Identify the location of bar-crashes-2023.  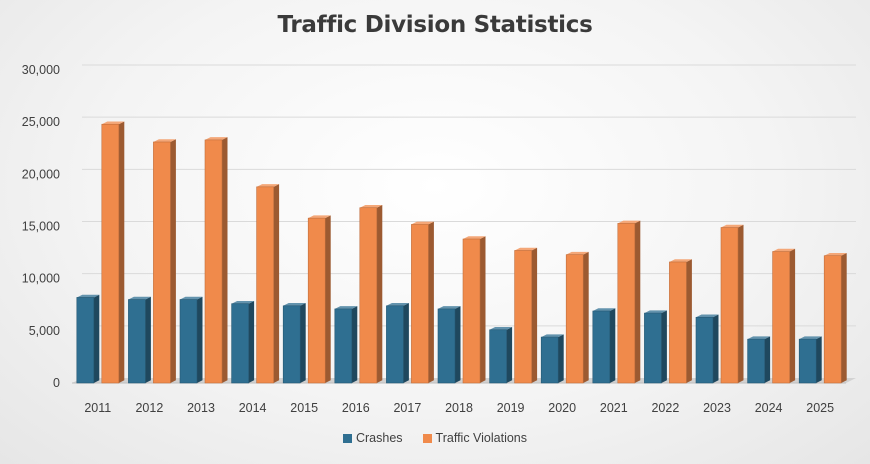
(707, 349).